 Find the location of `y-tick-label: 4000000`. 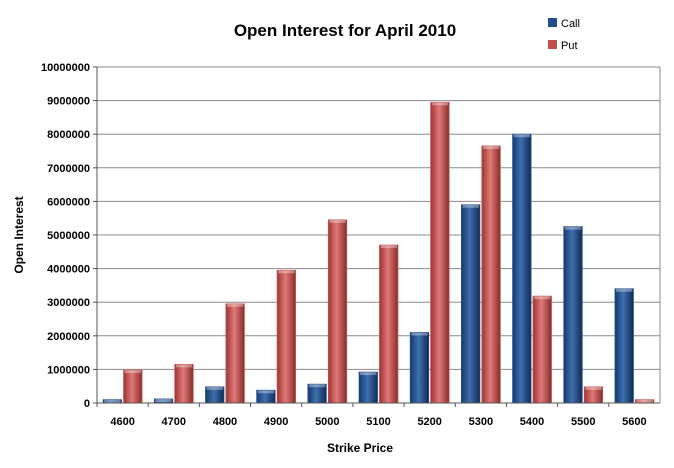

y-tick-label: 4000000 is located at coordinates (68, 270).